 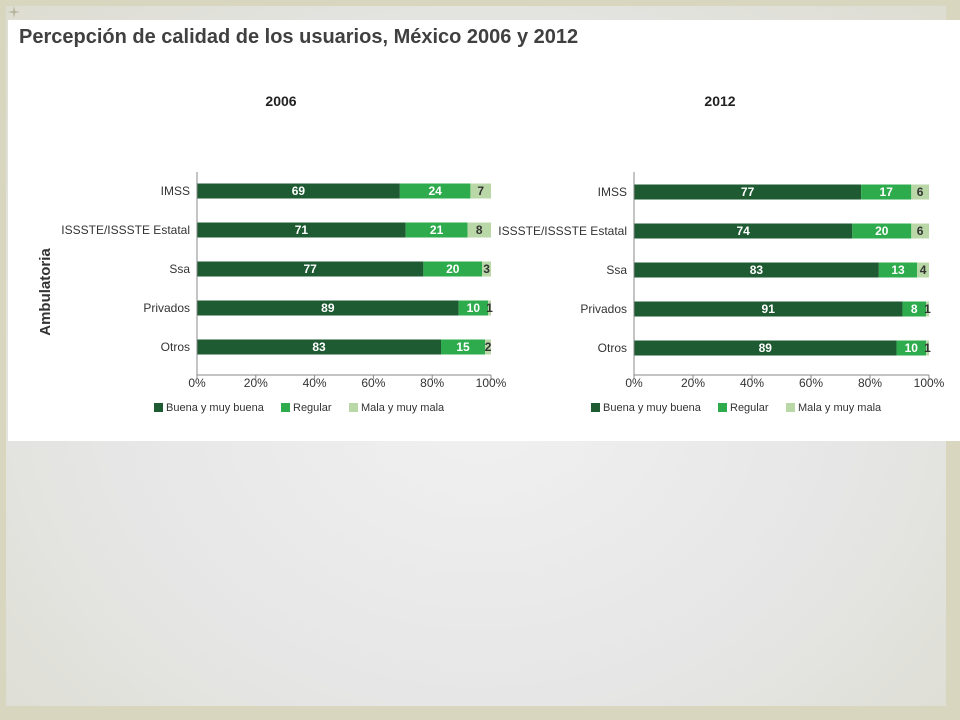 I want to click on data-label: 4, so click(x=923, y=270).